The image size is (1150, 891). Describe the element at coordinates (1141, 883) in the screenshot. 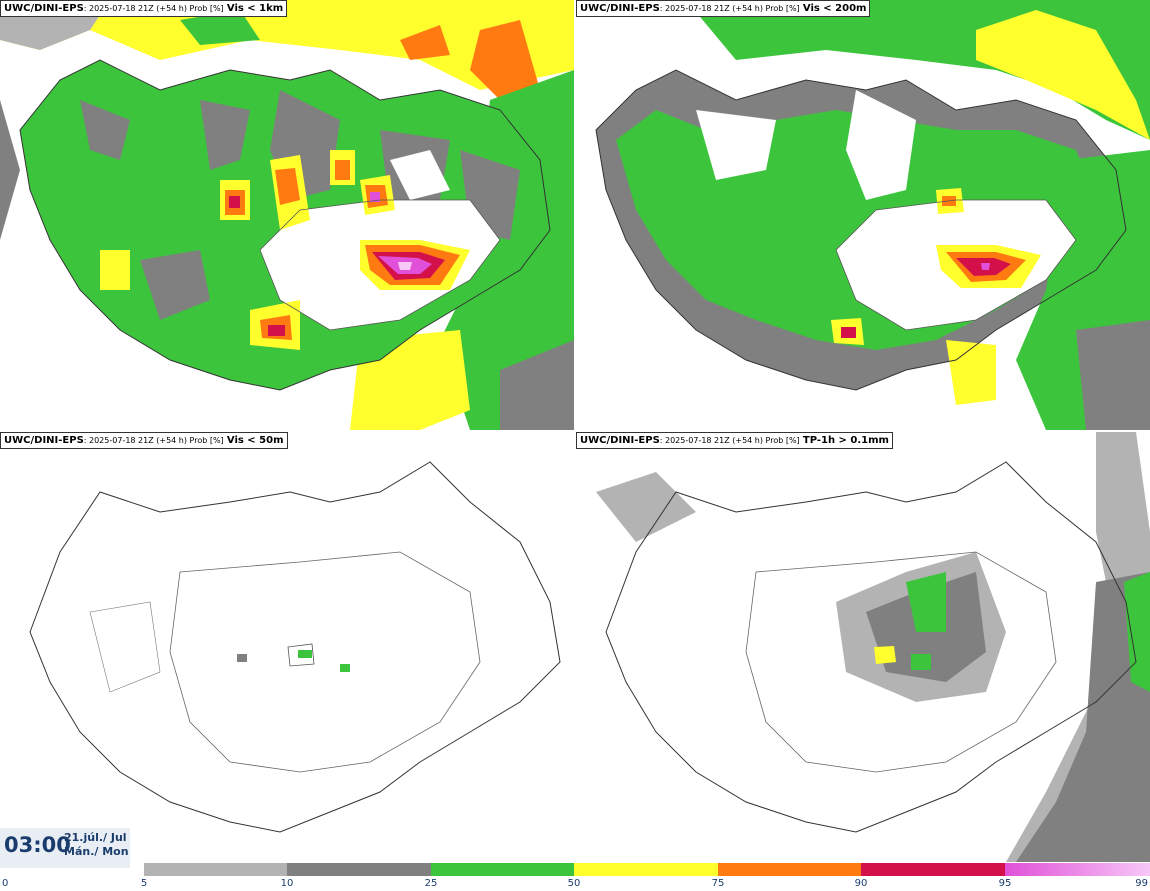

I see `colorbar-tick-99: 99` at that location.